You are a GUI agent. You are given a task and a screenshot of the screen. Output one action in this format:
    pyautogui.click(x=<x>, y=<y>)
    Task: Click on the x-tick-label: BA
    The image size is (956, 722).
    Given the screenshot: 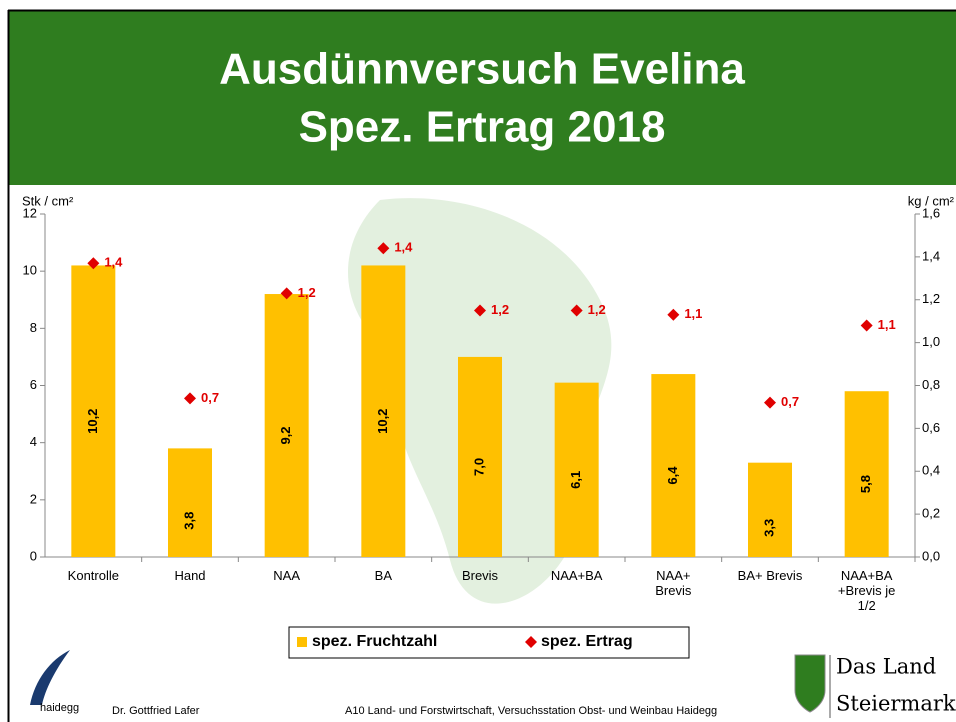 What is the action you would take?
    pyautogui.click(x=383, y=575)
    